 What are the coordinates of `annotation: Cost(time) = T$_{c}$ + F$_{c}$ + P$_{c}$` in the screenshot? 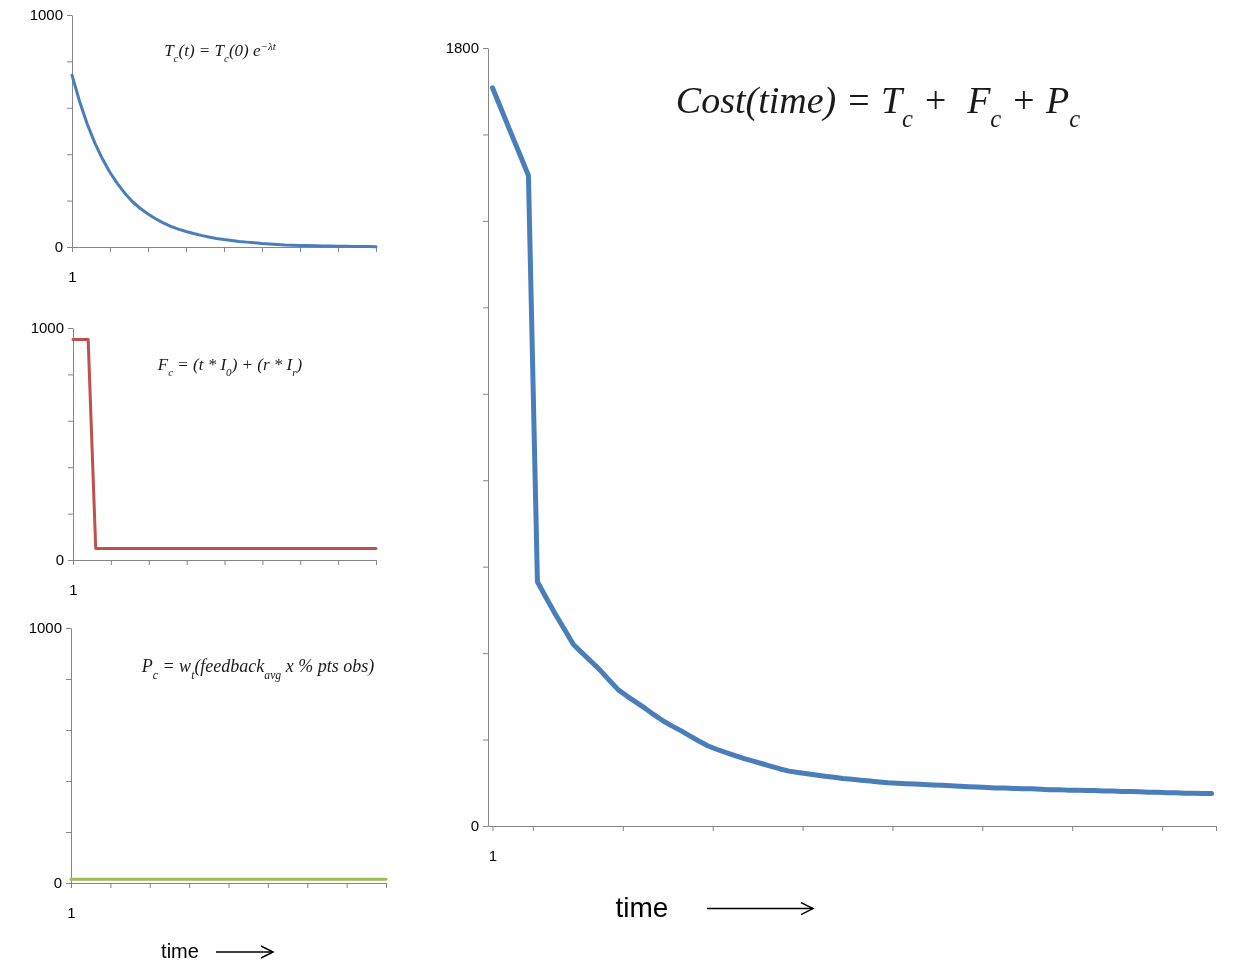 It's located at (878, 105).